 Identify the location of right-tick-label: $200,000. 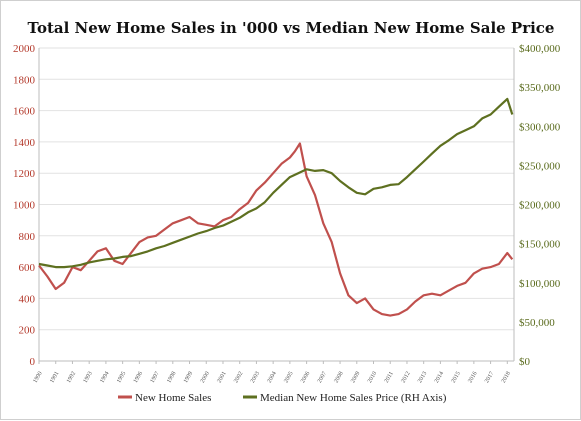
(540, 206).